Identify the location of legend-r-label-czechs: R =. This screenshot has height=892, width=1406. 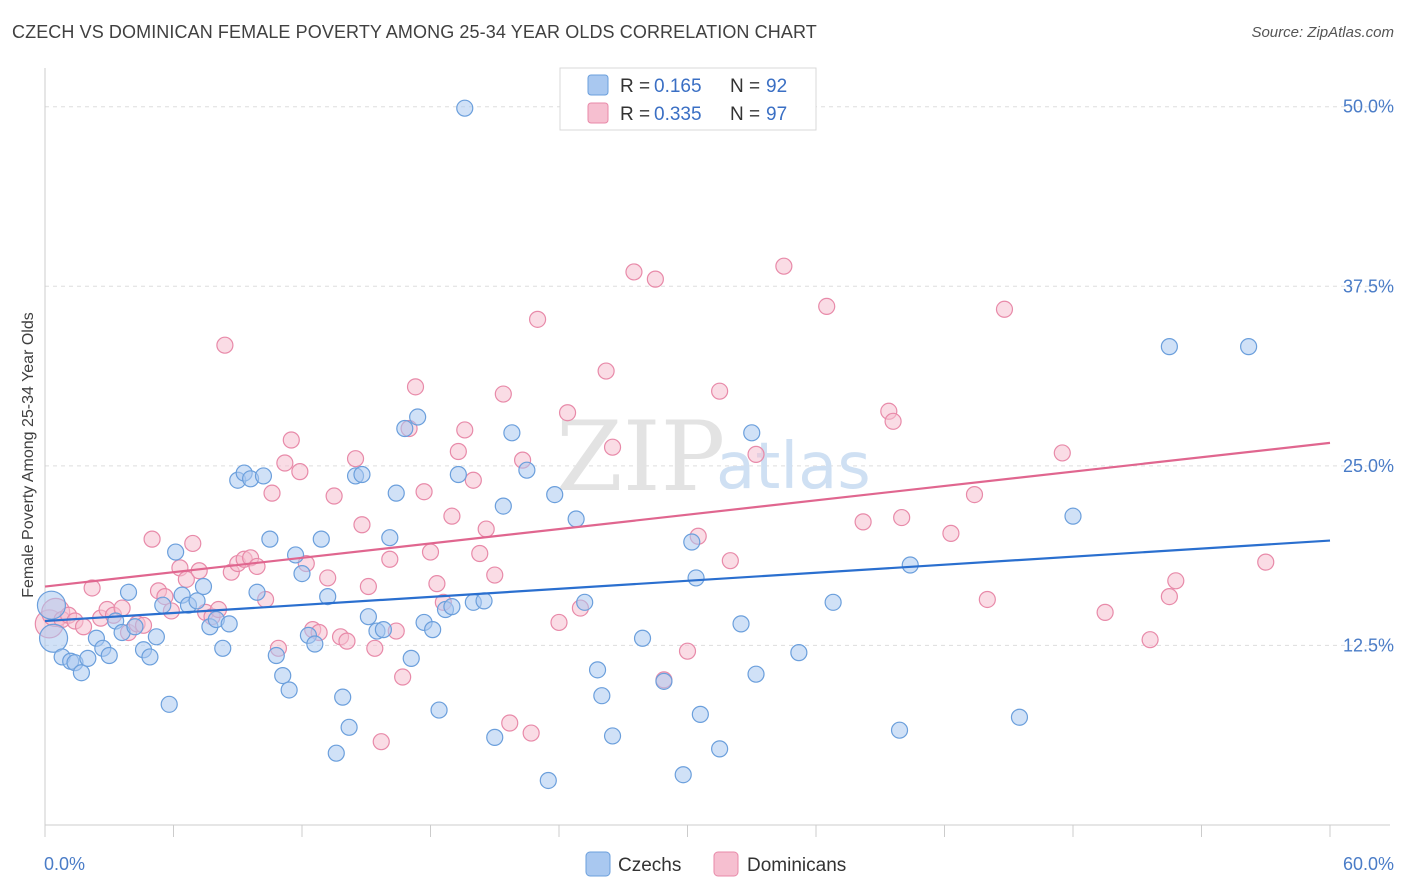
(635, 86).